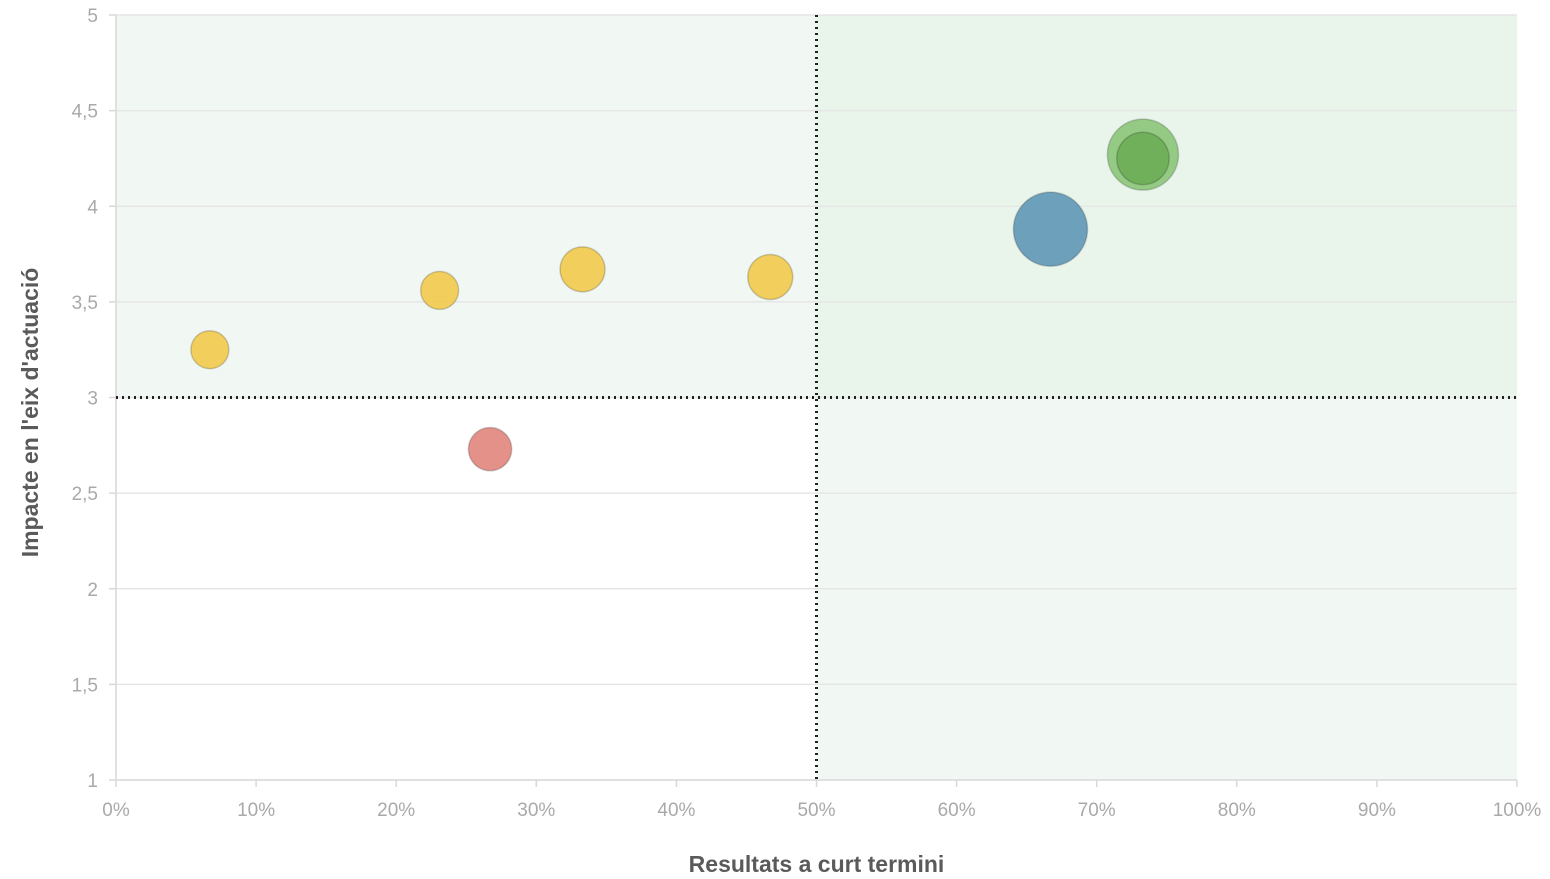  I want to click on y-axis-title: Impacte en l'eix d'actuació, so click(30, 413).